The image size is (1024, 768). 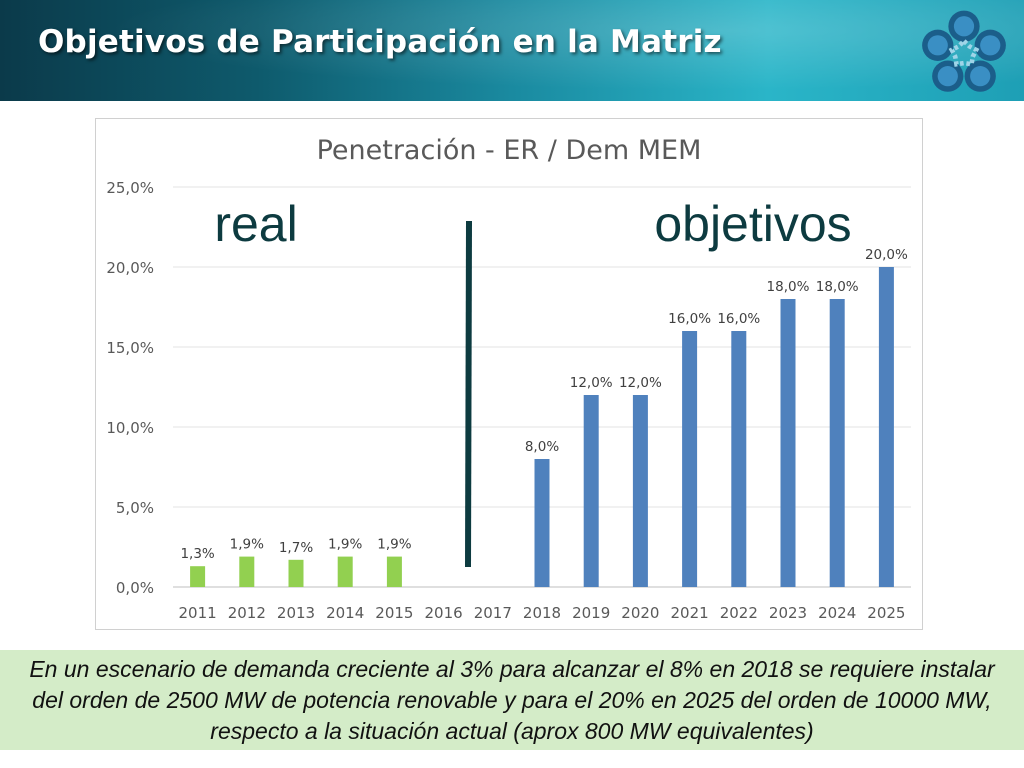 I want to click on annotation-objetivos: objetivos, so click(x=752, y=224).